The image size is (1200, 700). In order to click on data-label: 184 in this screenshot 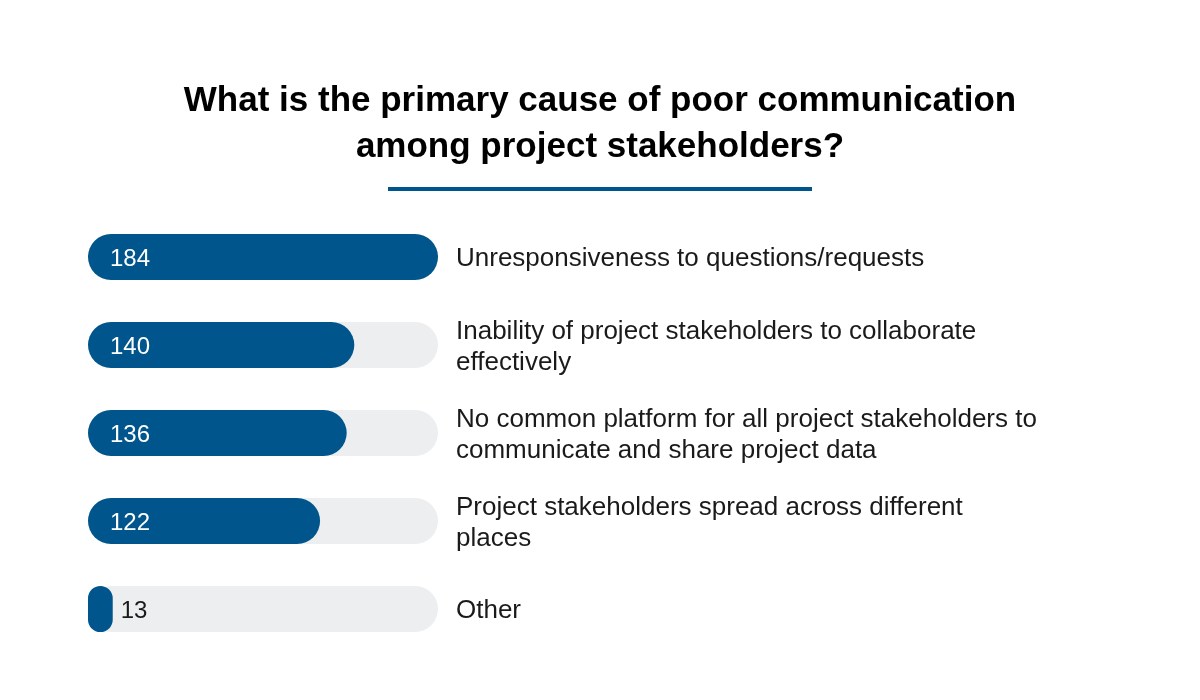, I will do `click(130, 257)`.